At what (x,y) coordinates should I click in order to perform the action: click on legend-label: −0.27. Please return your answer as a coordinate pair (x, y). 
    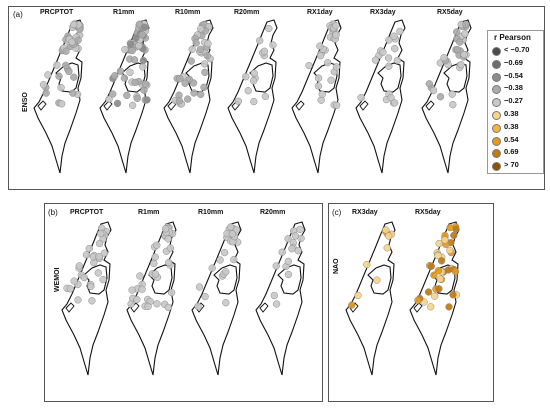
    Looking at the image, I should click on (513, 101).